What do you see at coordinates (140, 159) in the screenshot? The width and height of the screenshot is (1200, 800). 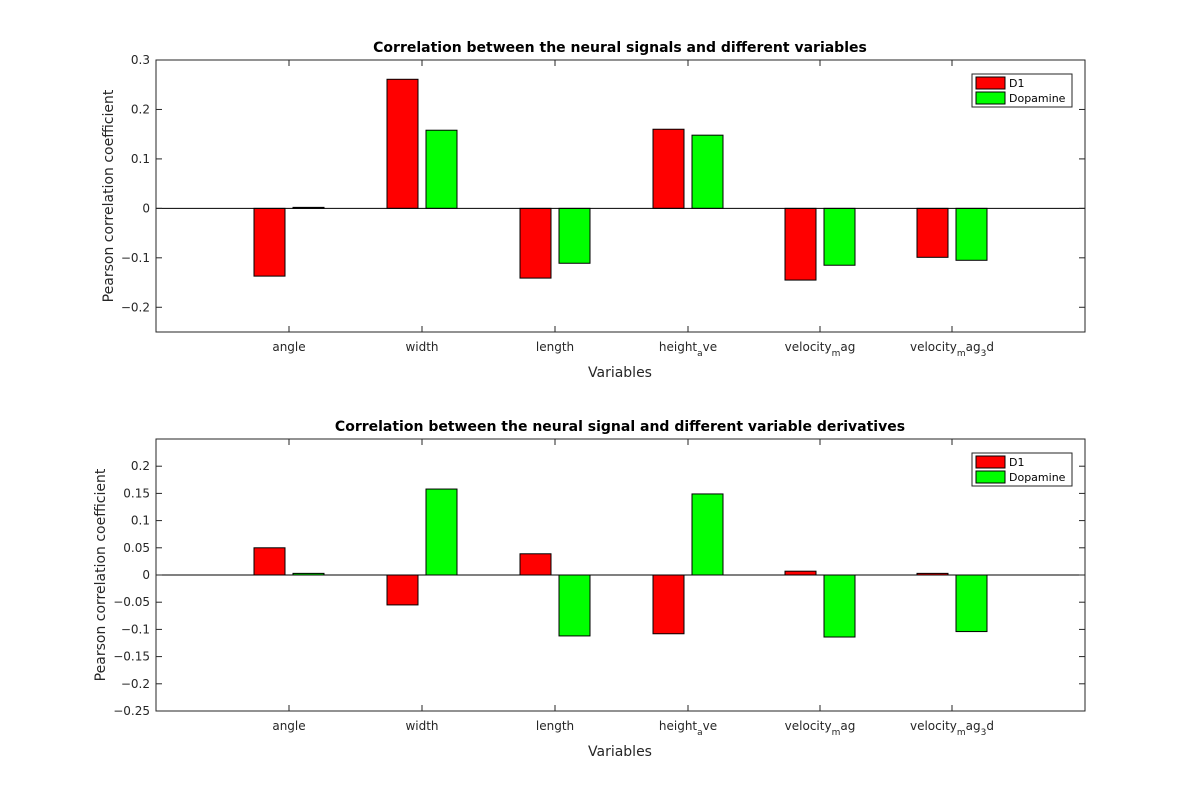 I see `top-chart-ytick-label: 0.1` at bounding box center [140, 159].